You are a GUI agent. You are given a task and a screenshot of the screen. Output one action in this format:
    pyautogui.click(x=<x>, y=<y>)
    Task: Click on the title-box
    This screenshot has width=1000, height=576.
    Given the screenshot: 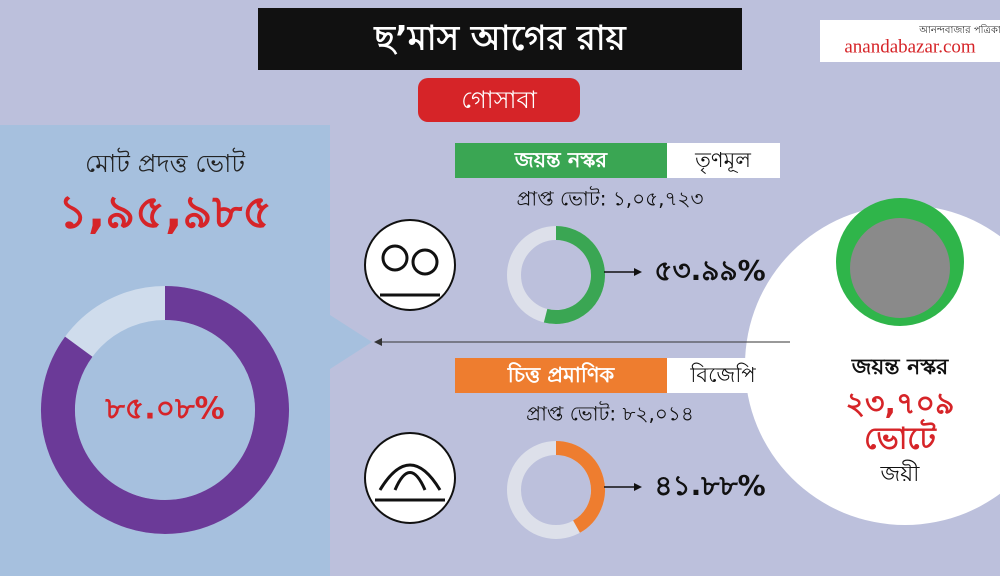 What is the action you would take?
    pyautogui.click(x=500, y=39)
    